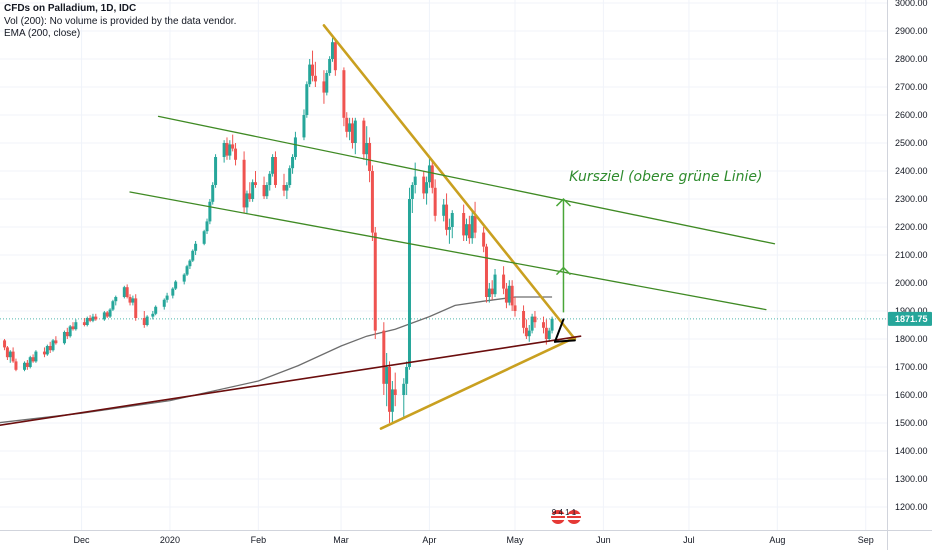  I want to click on ema-legend: EMA (200, close), so click(42, 33).